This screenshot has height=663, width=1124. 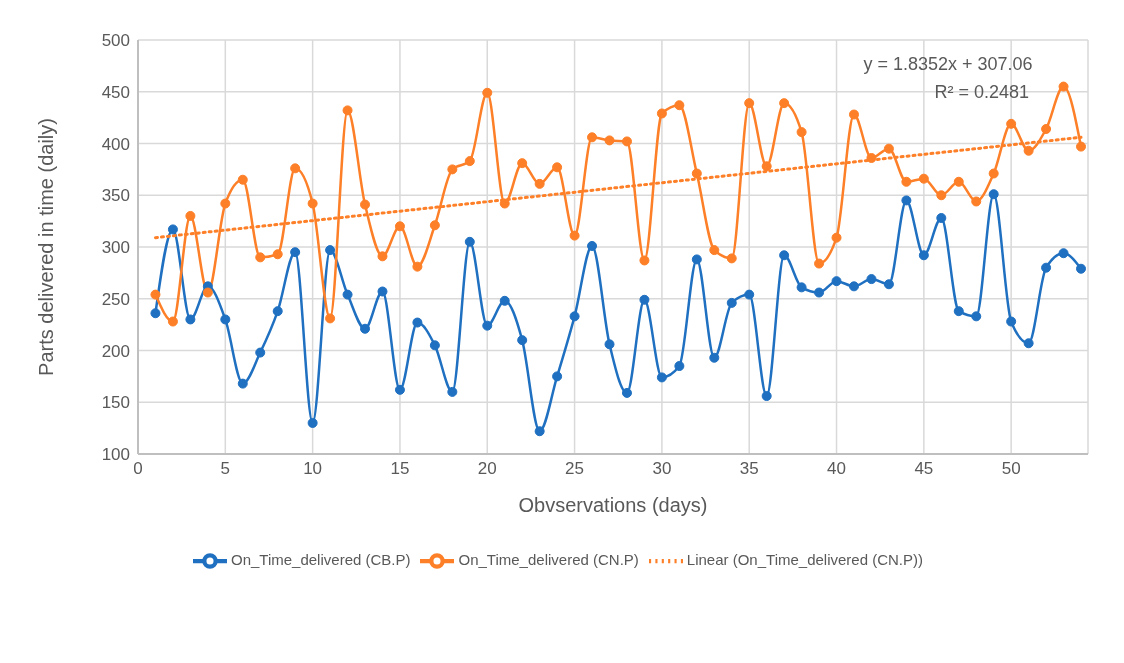 What do you see at coordinates (575, 469) in the screenshot?
I see `x-tick-label: 25` at bounding box center [575, 469].